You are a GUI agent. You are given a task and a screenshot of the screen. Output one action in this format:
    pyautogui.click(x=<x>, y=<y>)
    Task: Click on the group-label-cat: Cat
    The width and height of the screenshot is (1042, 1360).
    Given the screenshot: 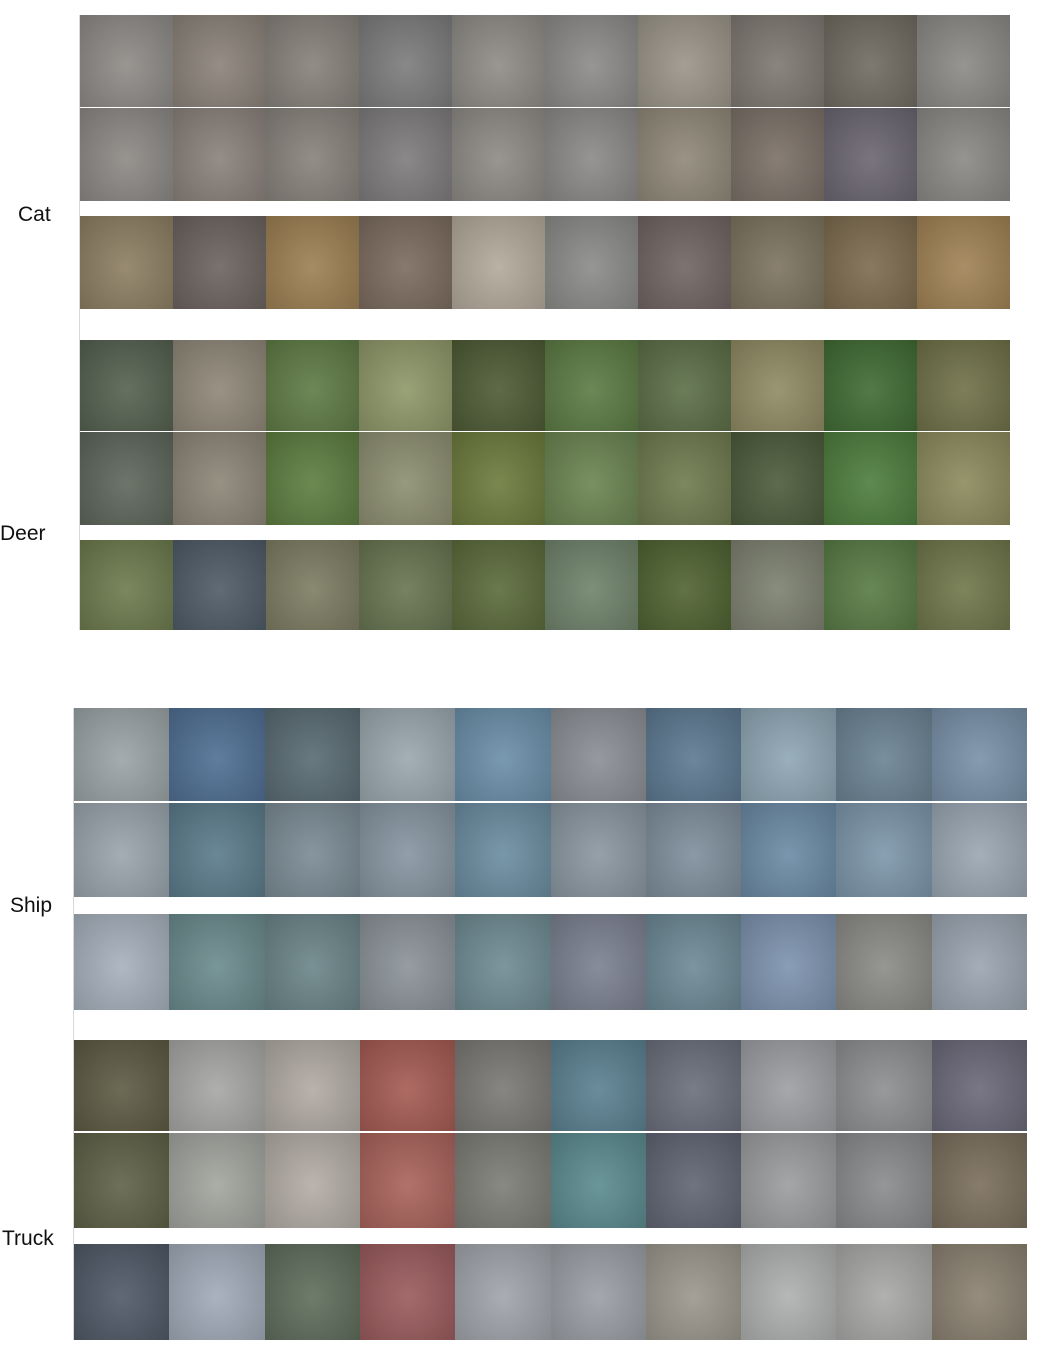 What is the action you would take?
    pyautogui.click(x=34, y=214)
    